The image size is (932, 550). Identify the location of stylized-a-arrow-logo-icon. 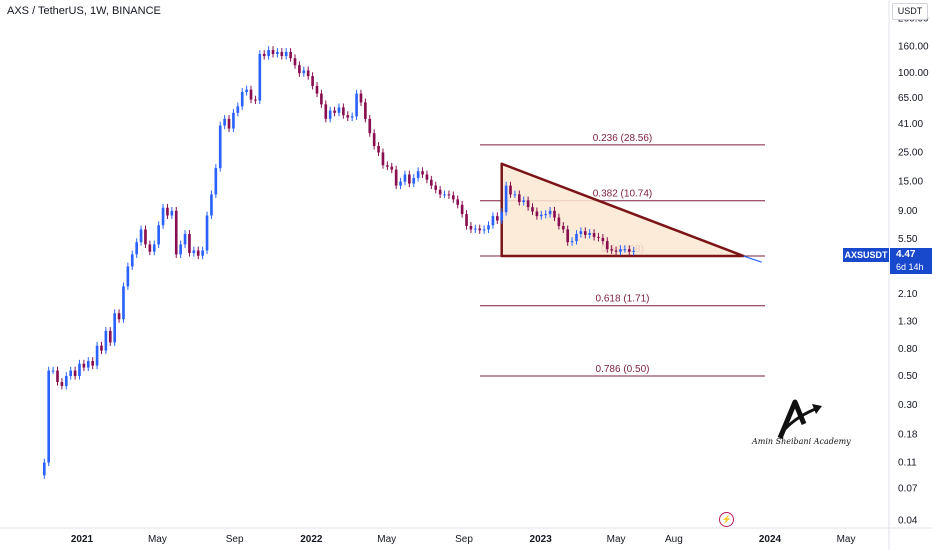
(799, 419).